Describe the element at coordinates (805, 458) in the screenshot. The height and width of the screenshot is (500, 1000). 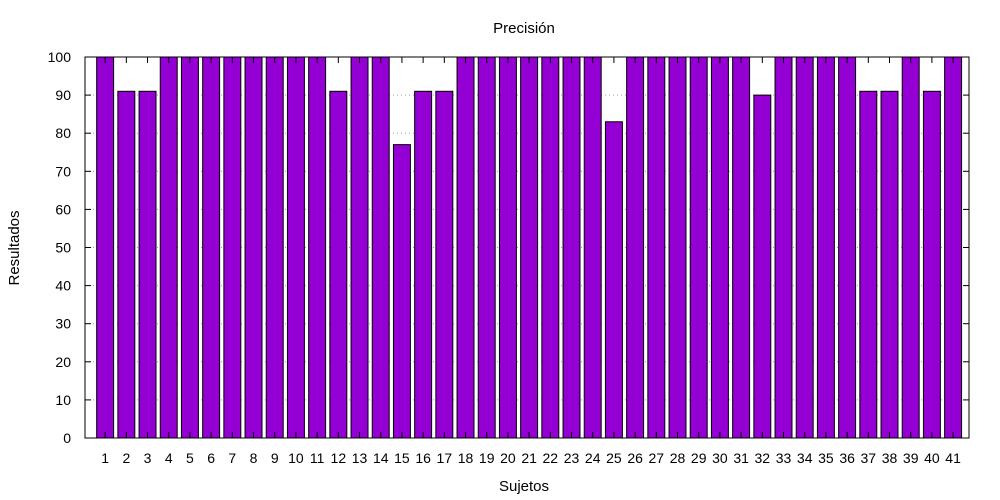
I see `x-tick-label: 34` at that location.